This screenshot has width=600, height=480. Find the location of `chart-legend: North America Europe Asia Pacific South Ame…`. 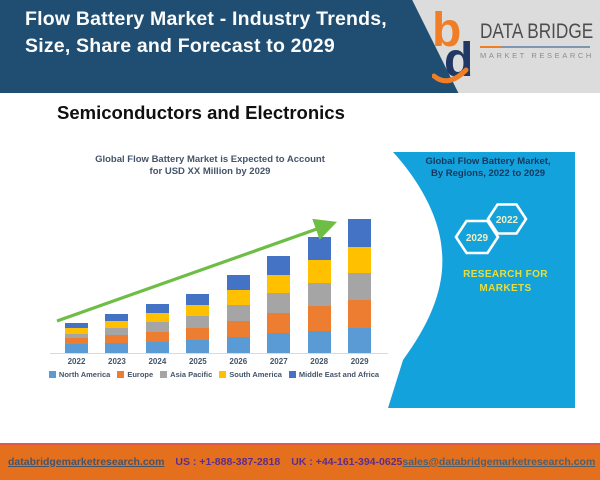

chart-legend: North America Europe Asia Pacific South Ame… is located at coordinates (214, 374).